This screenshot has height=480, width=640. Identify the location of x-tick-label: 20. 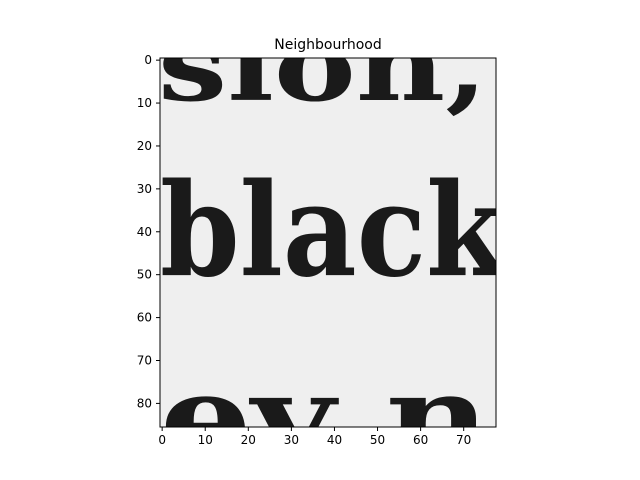
(248, 440).